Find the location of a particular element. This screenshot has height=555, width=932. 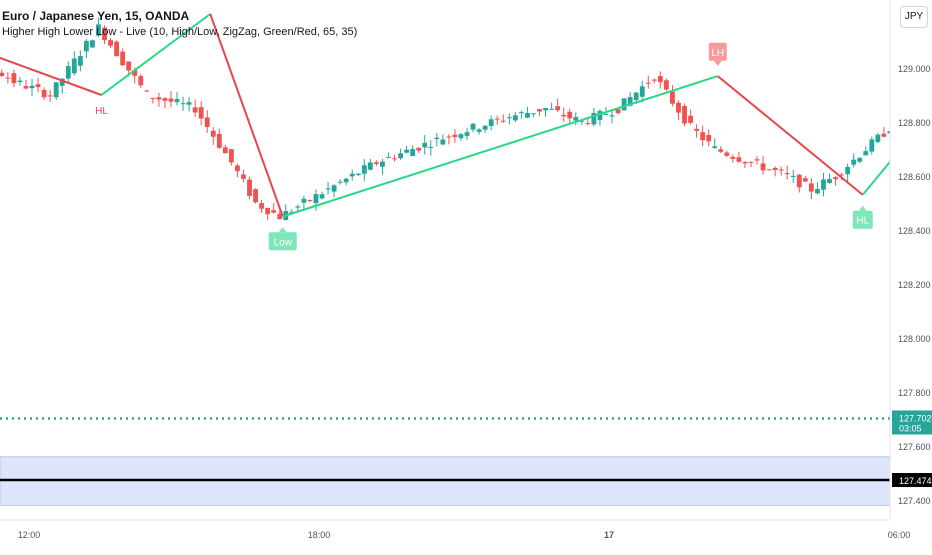

pivot-label-hl: HL is located at coordinates (862, 221).